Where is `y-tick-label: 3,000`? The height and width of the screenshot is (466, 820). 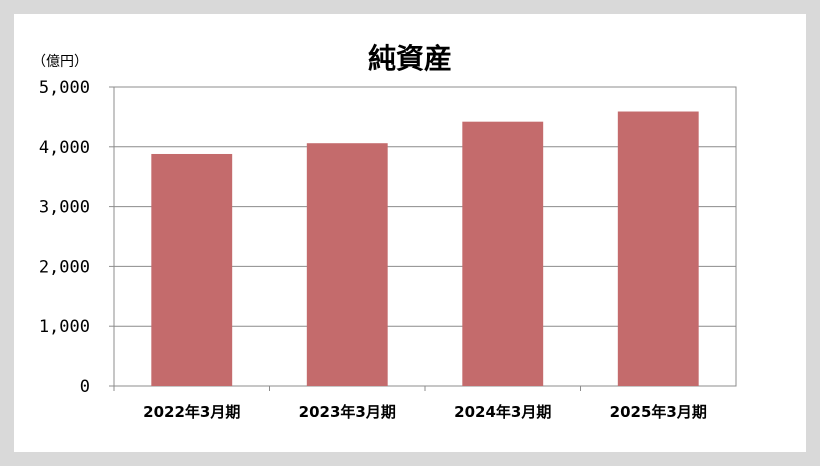 y-tick-label: 3,000 is located at coordinates (64, 208).